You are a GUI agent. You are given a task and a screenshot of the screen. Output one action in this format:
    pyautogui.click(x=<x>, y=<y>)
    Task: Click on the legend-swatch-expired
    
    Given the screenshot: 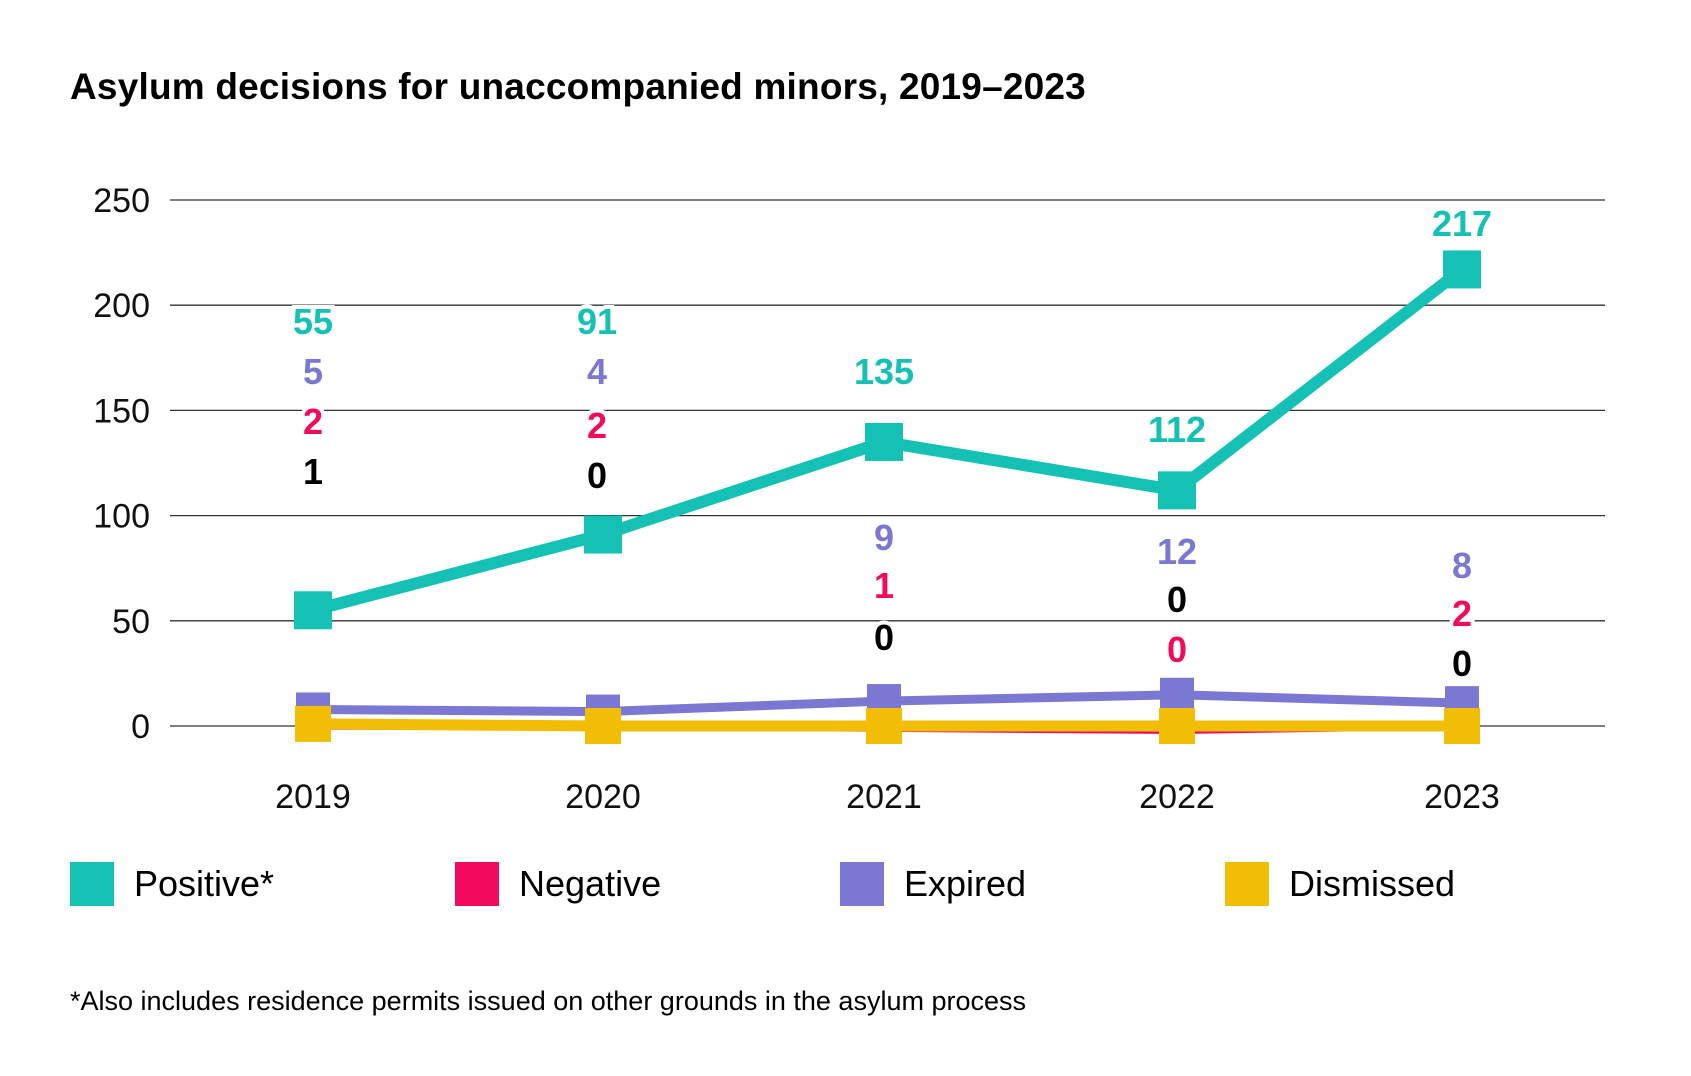 What is the action you would take?
    pyautogui.click(x=862, y=884)
    